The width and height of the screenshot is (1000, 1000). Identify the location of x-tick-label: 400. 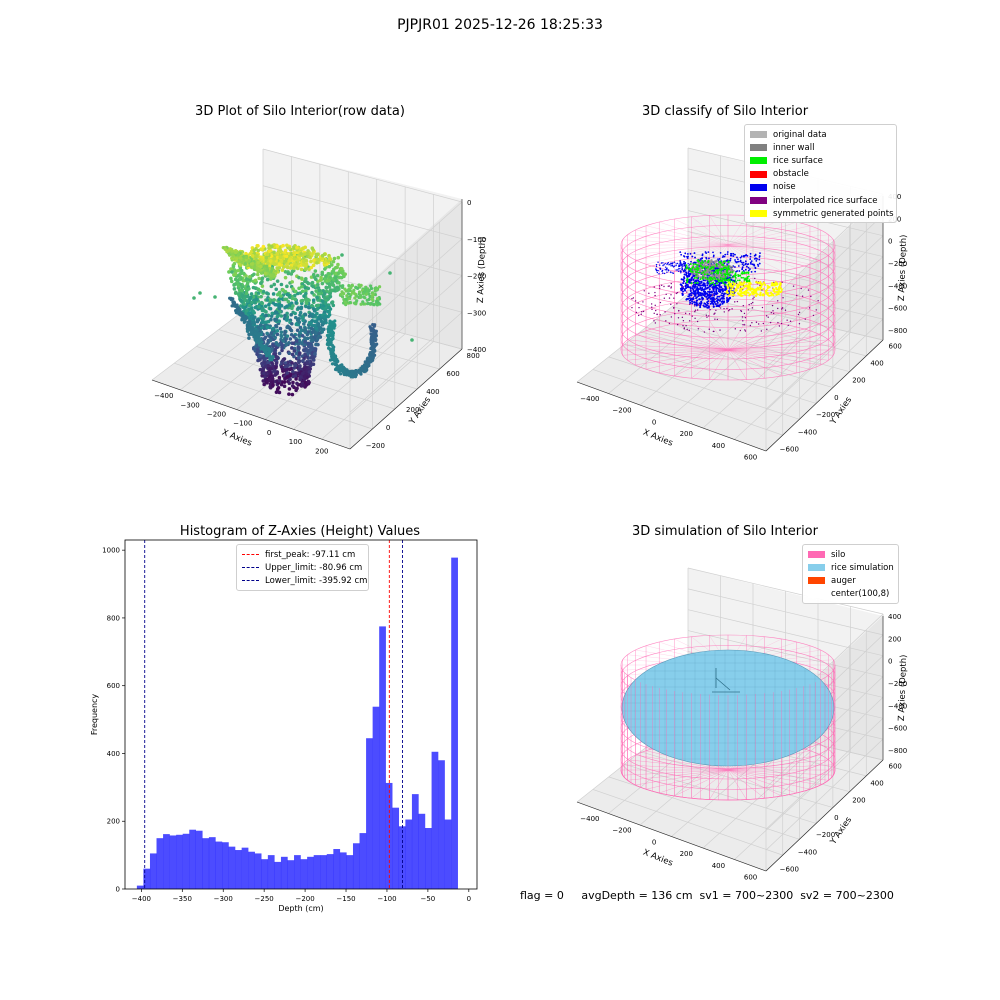
(718, 866).